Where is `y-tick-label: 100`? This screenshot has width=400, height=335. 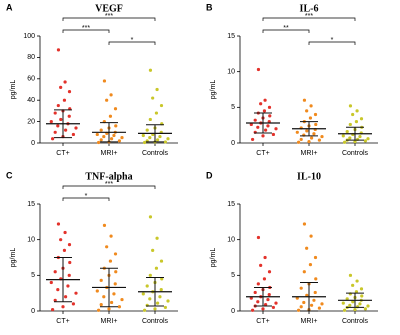 y-tick-label: 100 is located at coordinates (29, 36).